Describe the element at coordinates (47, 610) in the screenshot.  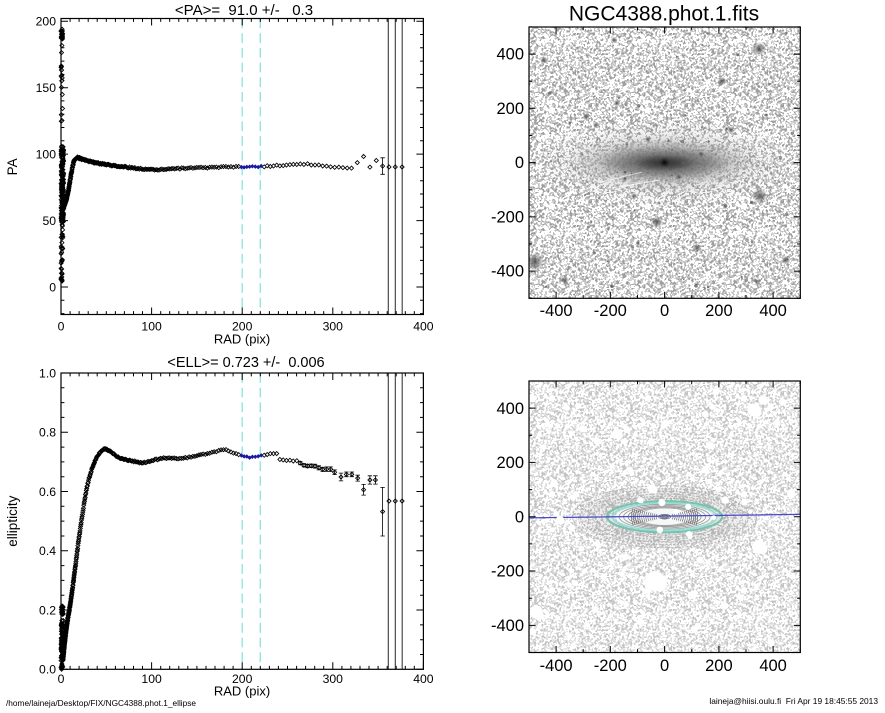
I see `svg-text: 0.2` at that location.